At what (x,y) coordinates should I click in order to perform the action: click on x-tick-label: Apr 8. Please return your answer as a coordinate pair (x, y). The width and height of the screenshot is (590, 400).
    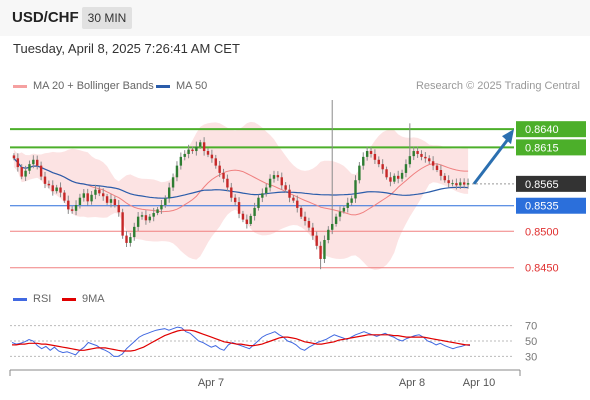
    Looking at the image, I should click on (412, 383).